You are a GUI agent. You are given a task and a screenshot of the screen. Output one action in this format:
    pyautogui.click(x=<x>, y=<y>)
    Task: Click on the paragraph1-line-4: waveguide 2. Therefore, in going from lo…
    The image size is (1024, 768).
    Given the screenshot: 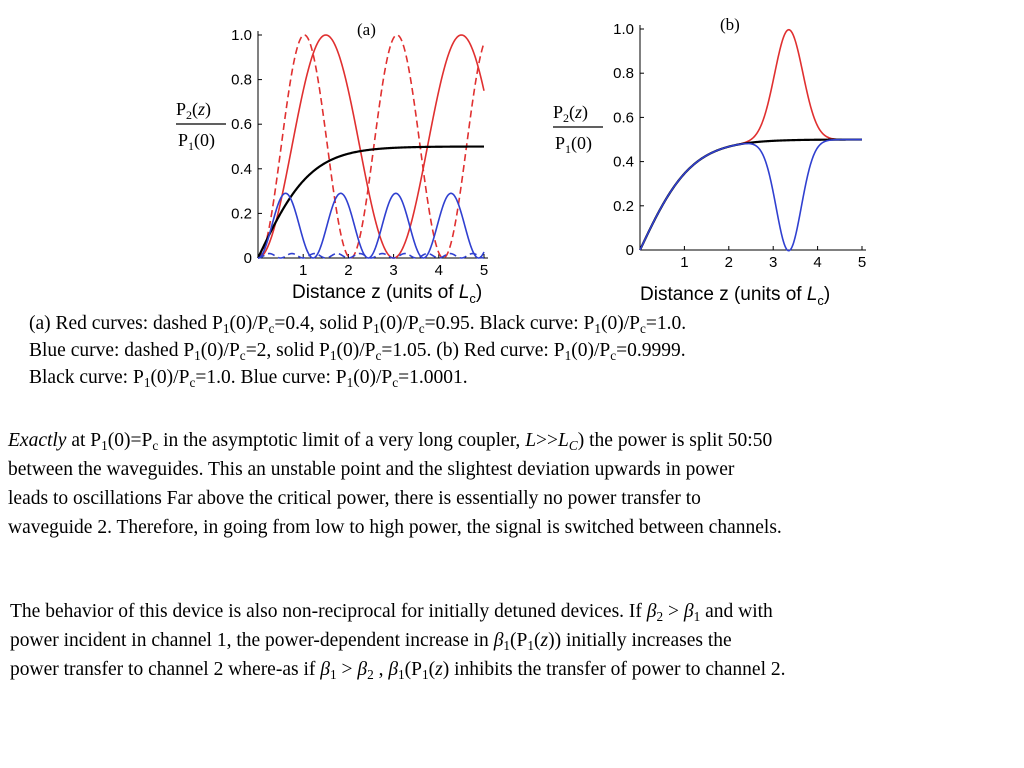 What is the action you would take?
    pyautogui.click(x=395, y=527)
    